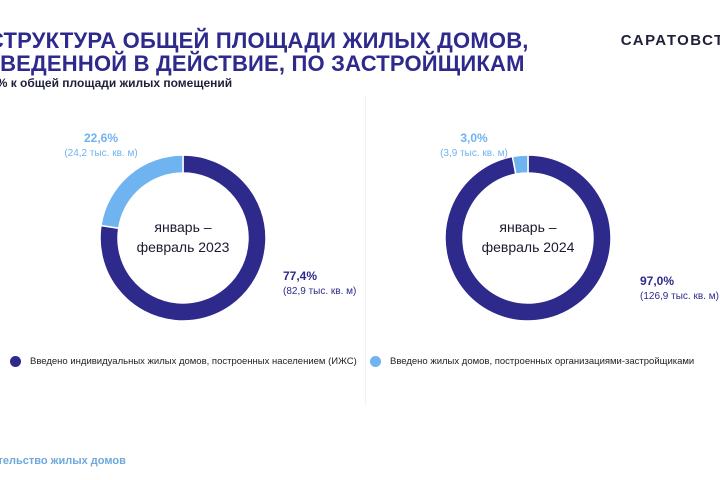 The width and height of the screenshot is (720, 480). I want to click on slice-percent-label: 22,6%, so click(101, 138).